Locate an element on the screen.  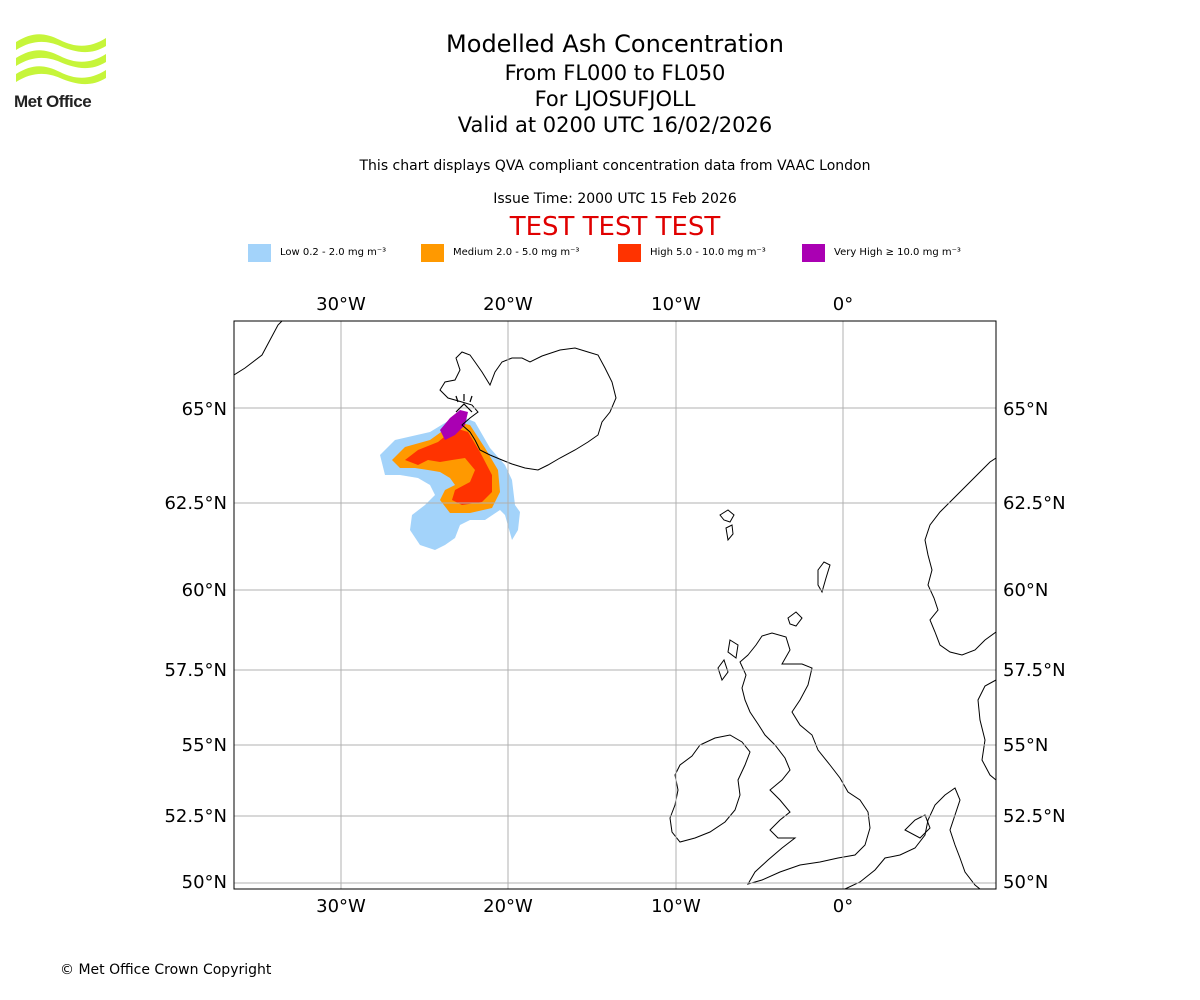
legend-label-very-high: Very High ≥ 10.0 mg m⁻³ is located at coordinates (897, 252).